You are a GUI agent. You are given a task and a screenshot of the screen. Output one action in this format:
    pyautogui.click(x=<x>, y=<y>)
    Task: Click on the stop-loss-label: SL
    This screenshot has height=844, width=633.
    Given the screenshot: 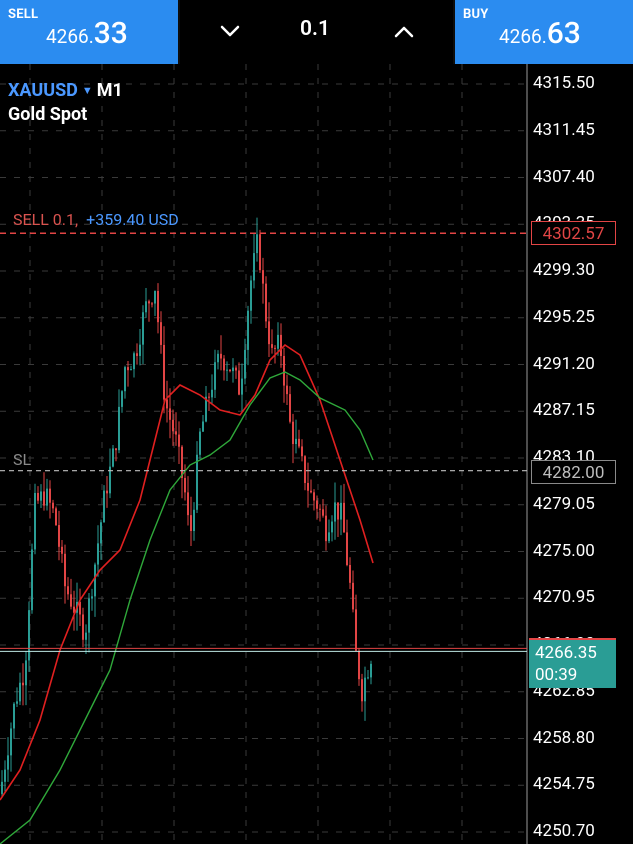 What is the action you would take?
    pyautogui.click(x=22, y=459)
    